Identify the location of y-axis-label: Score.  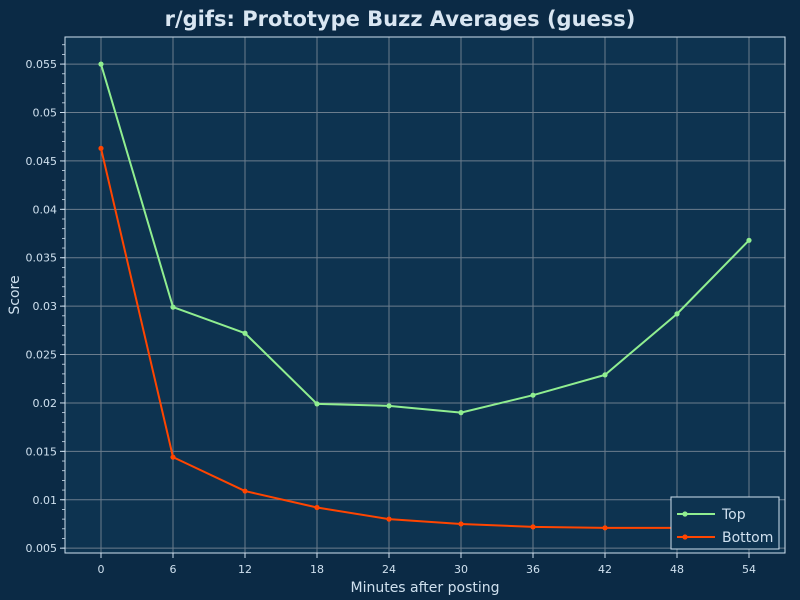
(15, 294).